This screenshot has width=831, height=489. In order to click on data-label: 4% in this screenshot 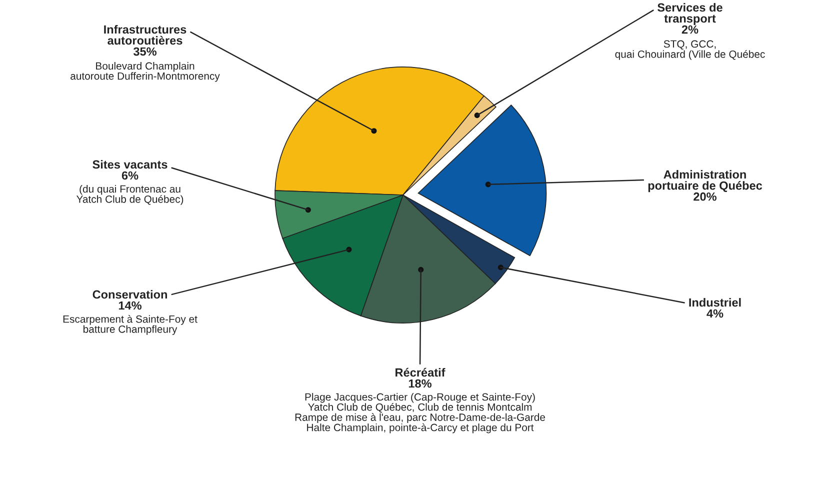, I will do `click(715, 313)`.